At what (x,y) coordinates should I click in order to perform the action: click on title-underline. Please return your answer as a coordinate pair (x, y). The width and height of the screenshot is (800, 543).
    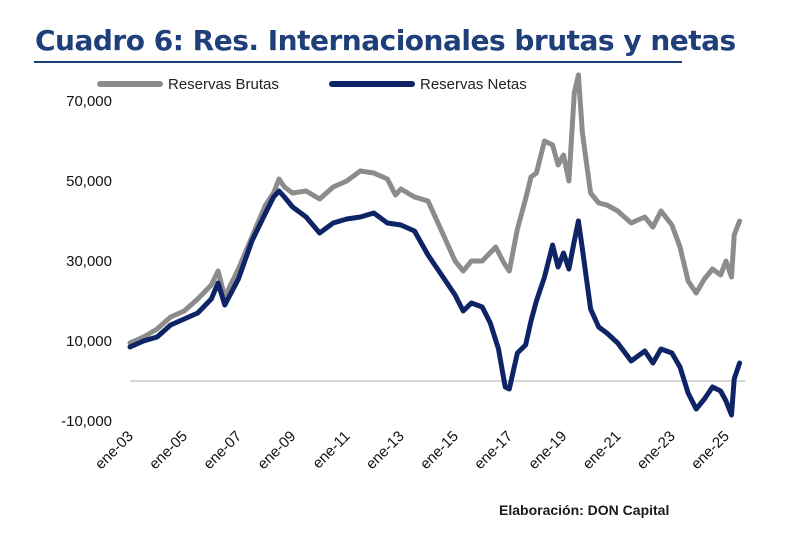
    Looking at the image, I should click on (358, 62).